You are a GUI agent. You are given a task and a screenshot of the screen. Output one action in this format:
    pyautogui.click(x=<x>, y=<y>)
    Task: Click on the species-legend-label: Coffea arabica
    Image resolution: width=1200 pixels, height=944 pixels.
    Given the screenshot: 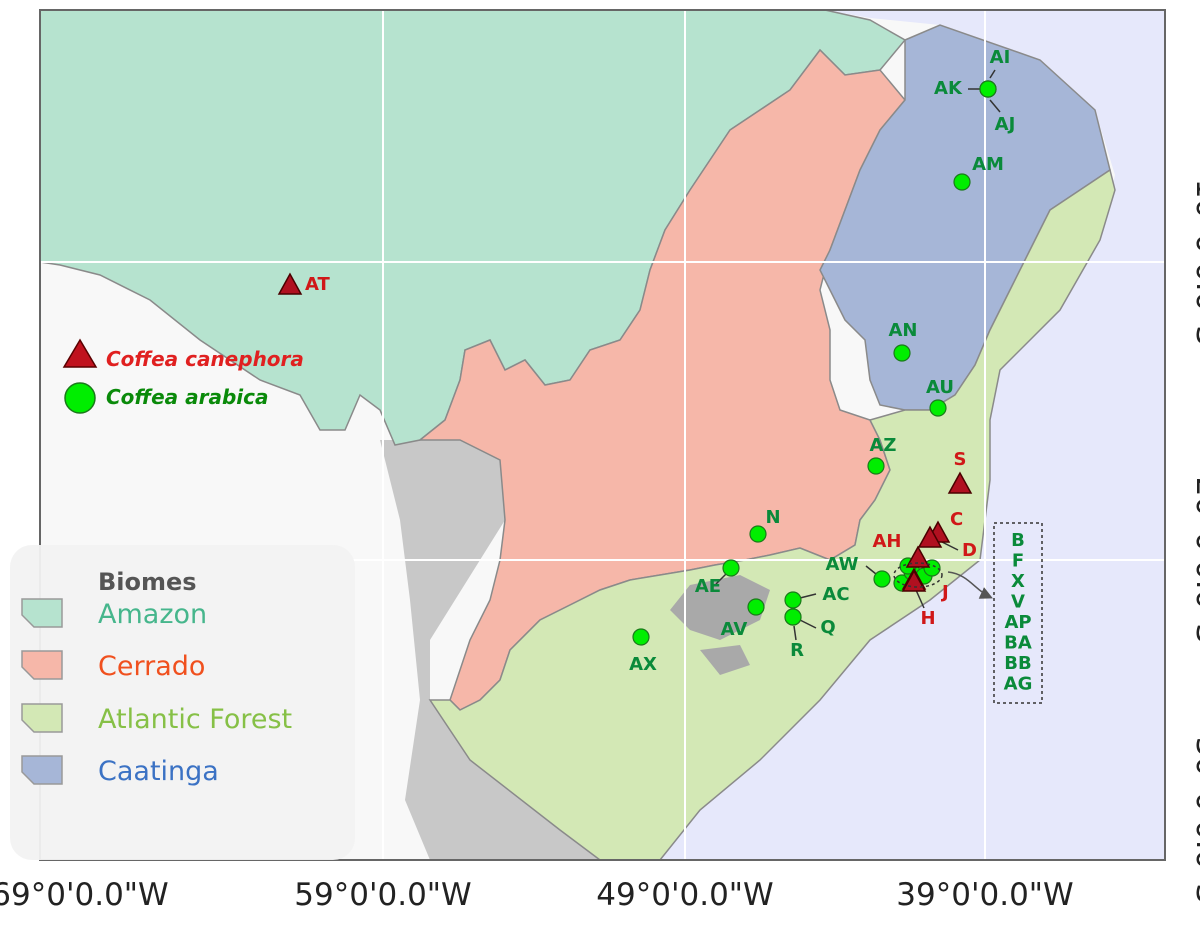 What is the action you would take?
    pyautogui.click(x=187, y=397)
    